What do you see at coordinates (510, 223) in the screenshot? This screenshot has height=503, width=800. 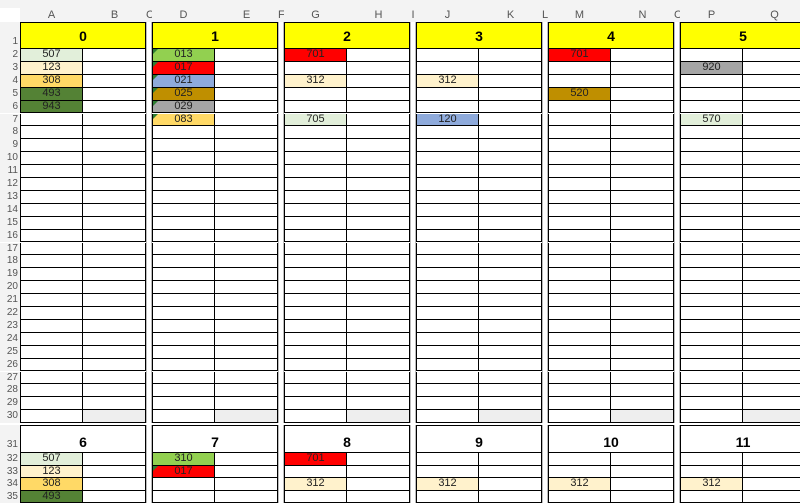 I see `cell-k15` at bounding box center [510, 223].